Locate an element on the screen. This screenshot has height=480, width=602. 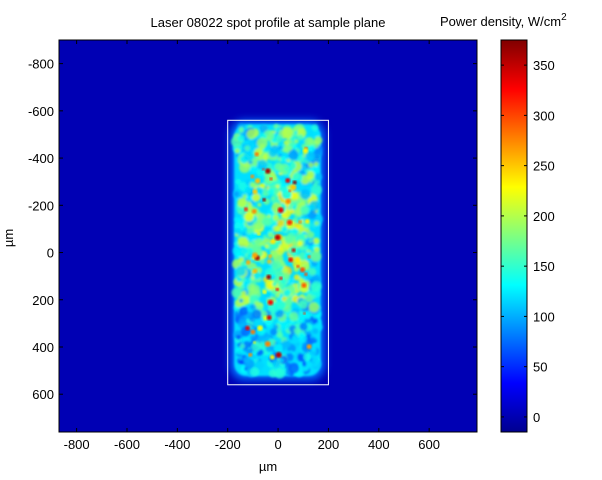
x-tick-label: -200 is located at coordinates (228, 444).